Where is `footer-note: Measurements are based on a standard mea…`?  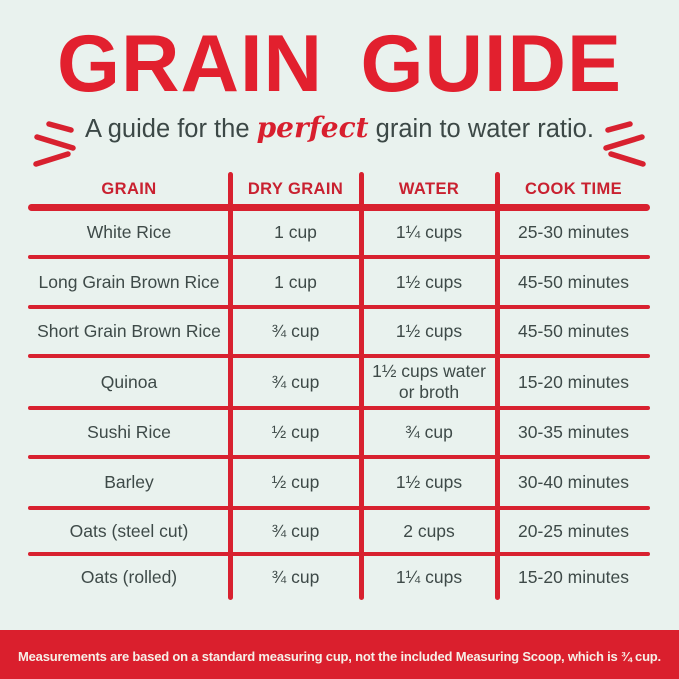
footer-note: Measurements are based on a standard mea… is located at coordinates (339, 656).